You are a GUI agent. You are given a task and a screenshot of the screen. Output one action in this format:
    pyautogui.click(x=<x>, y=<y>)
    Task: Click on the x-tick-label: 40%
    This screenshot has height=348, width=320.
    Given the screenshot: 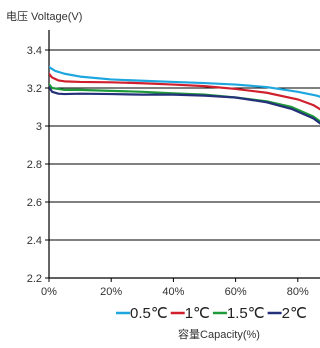 What is the action you would take?
    pyautogui.click(x=173, y=292)
    